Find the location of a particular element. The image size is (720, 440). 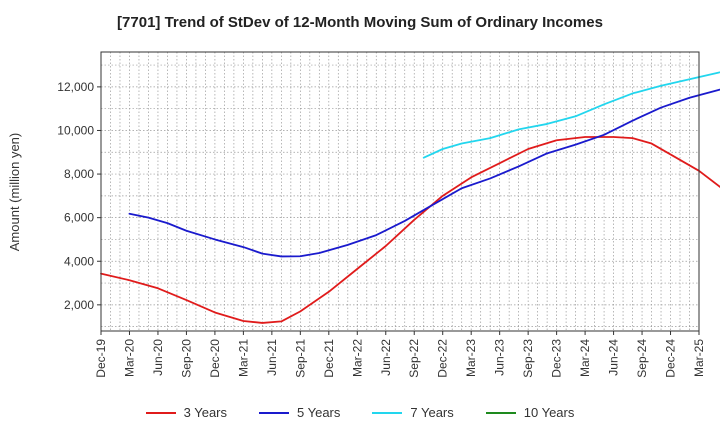

x-tick-label: Mar-25 is located at coordinates (699, 358).